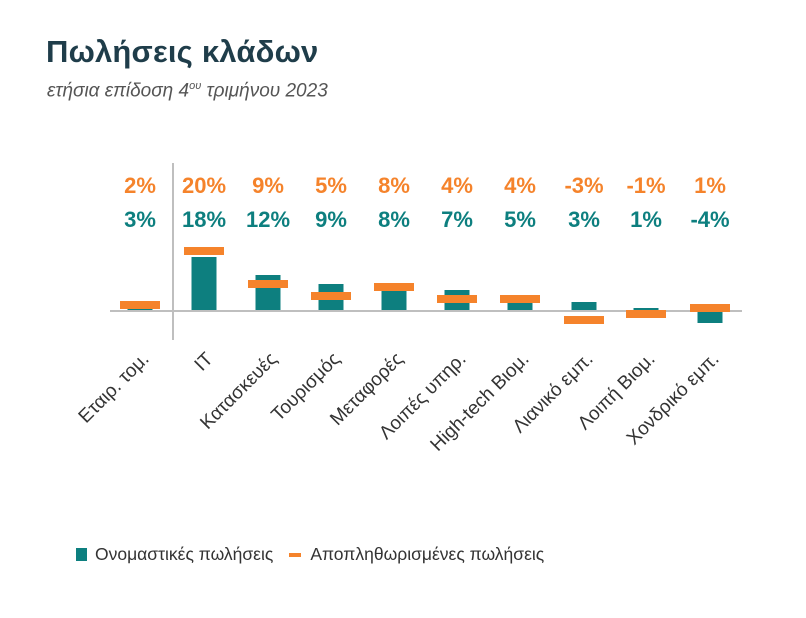  What do you see at coordinates (204, 185) in the screenshot?
I see `deflated-label-1: 20%` at bounding box center [204, 185].